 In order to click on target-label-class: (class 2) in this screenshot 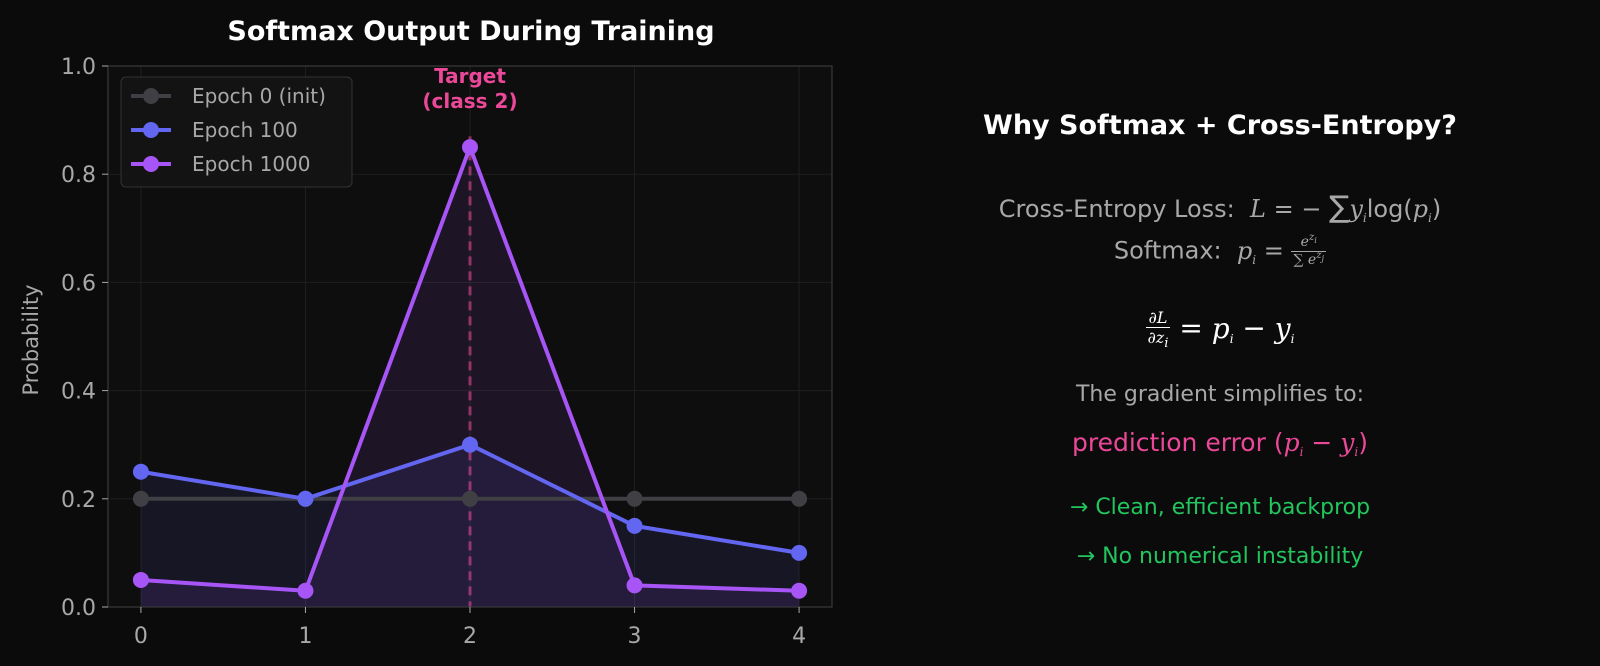, I will do `click(469, 101)`.